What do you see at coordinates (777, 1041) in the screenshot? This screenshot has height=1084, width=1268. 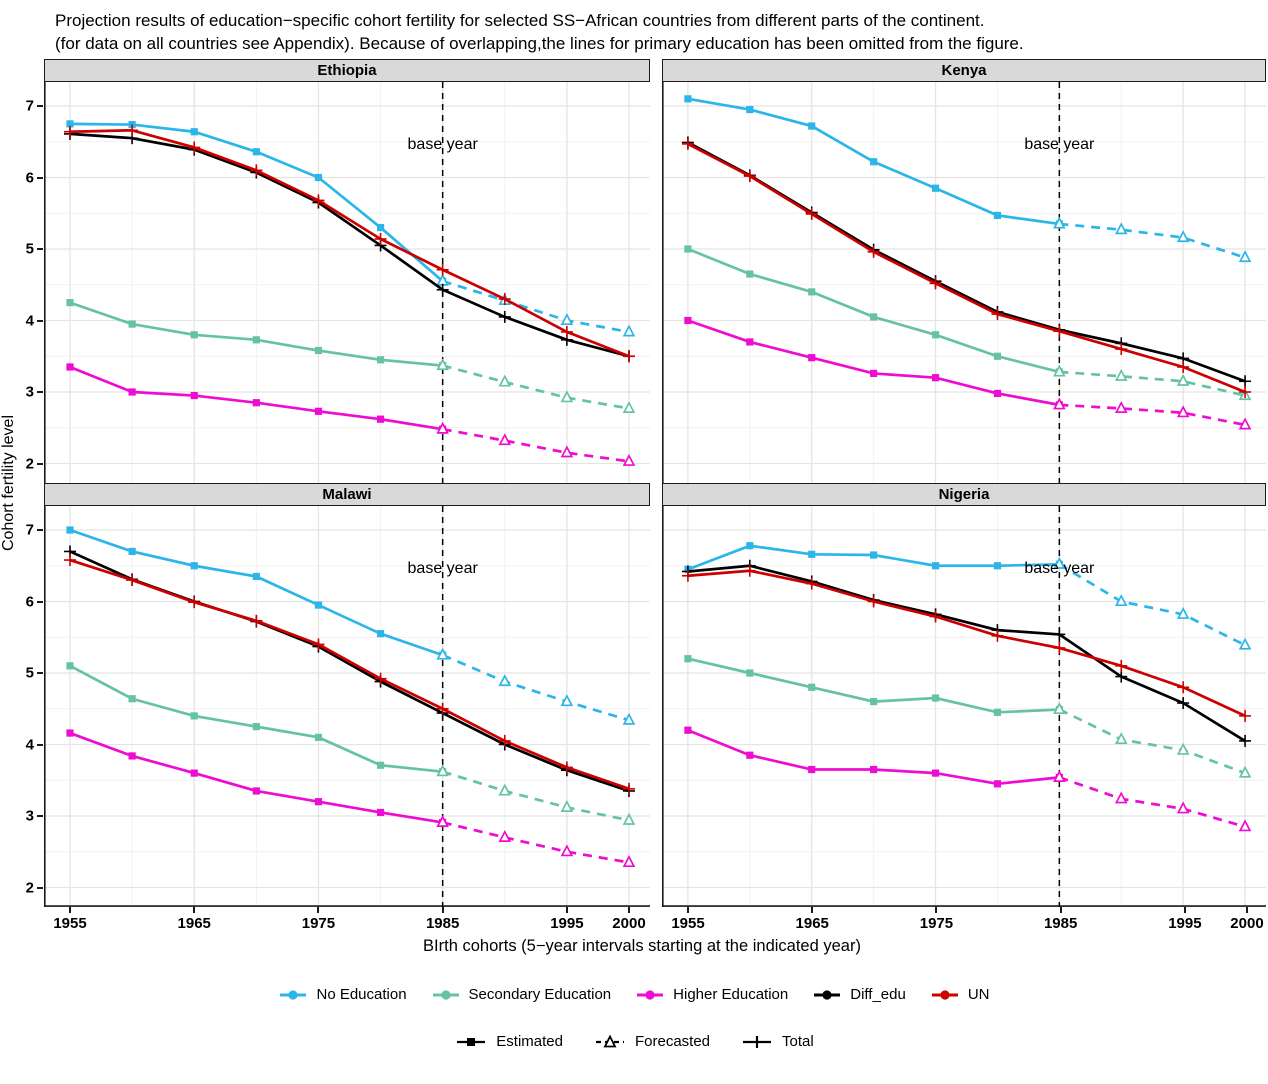 I see `legend-item-plus: Total` at bounding box center [777, 1041].